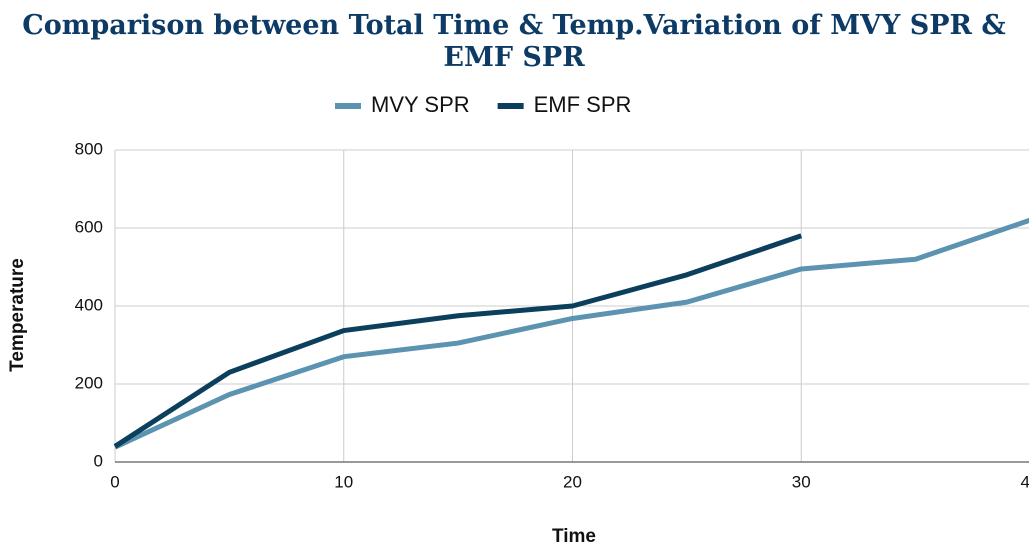  I want to click on y-tick-label: 800, so click(89, 148).